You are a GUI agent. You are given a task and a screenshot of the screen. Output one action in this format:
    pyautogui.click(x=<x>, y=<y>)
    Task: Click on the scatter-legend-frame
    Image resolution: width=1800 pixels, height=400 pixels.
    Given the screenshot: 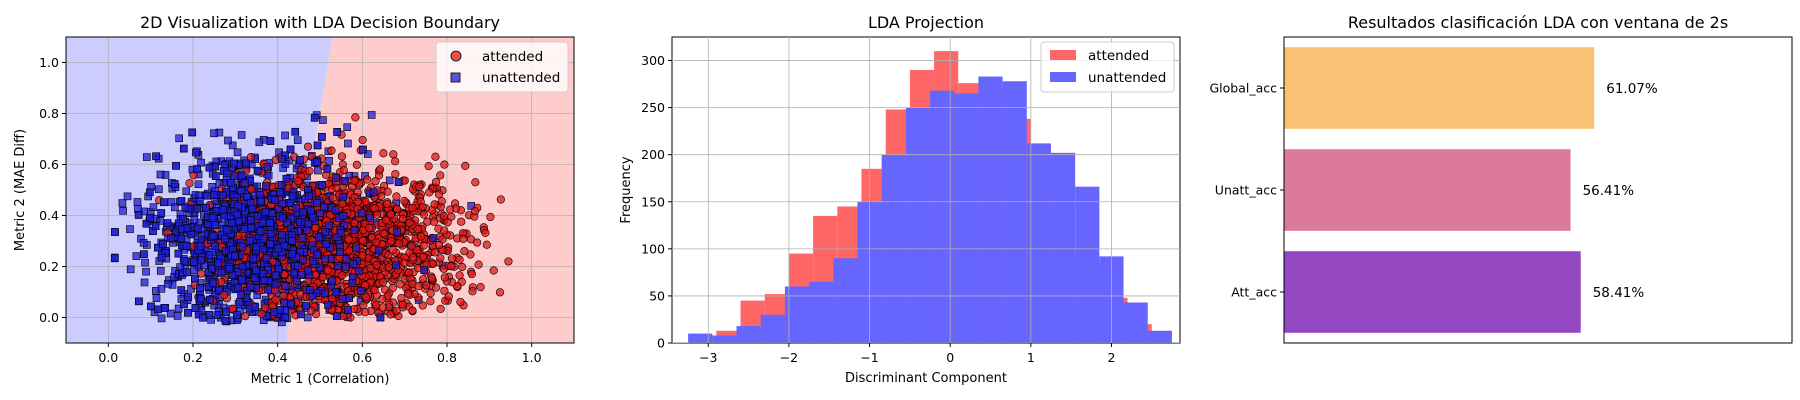 What is the action you would take?
    pyautogui.click(x=502, y=67)
    